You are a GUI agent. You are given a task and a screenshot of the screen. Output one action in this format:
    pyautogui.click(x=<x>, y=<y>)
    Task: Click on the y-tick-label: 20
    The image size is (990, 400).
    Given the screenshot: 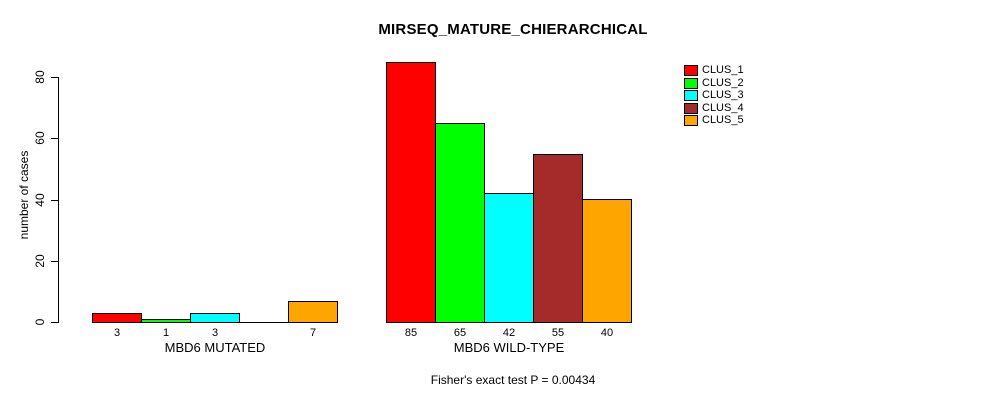 What is the action you would take?
    pyautogui.click(x=40, y=261)
    